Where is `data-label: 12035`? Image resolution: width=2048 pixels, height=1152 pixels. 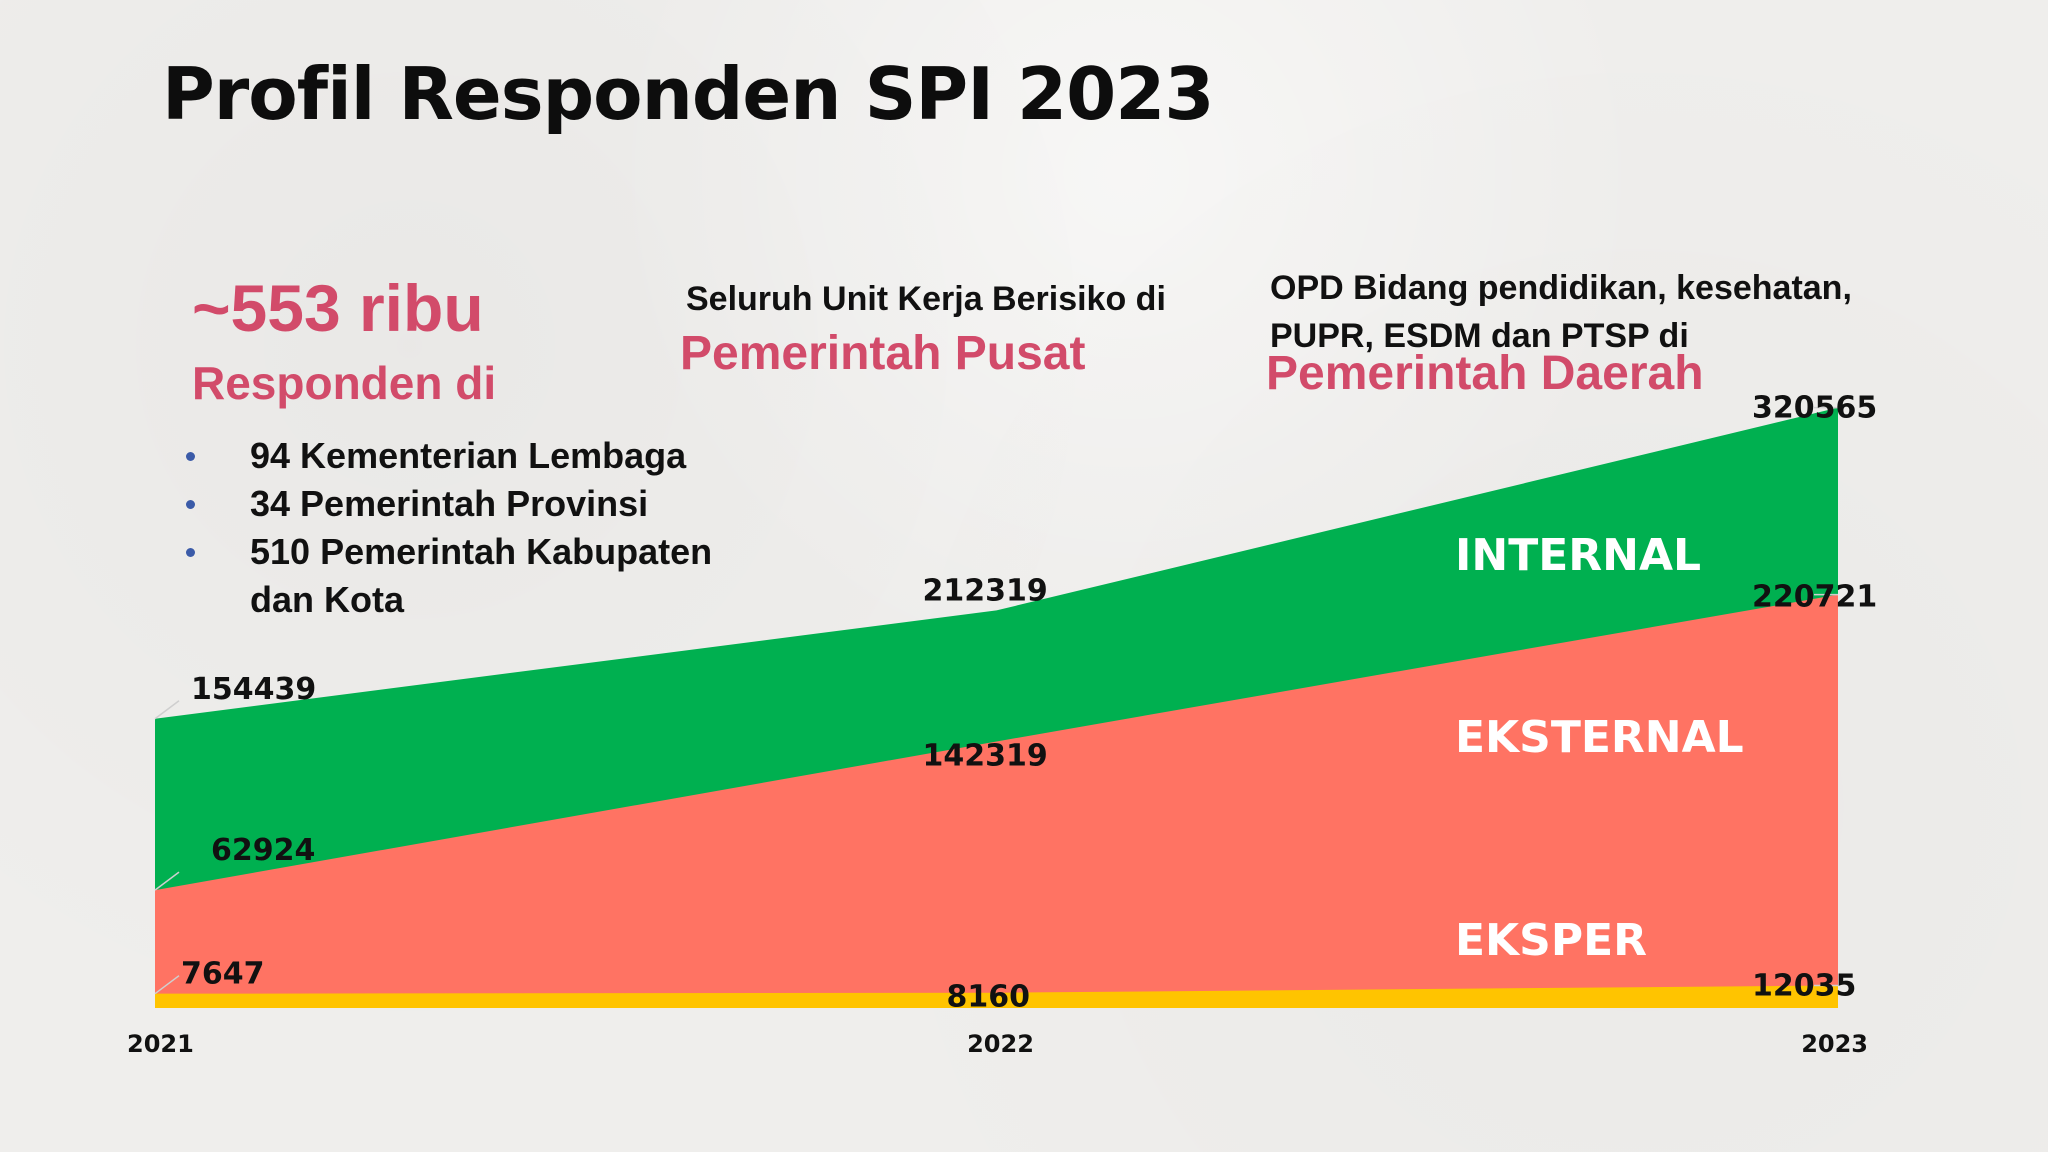
data-label: 12035 is located at coordinates (1804, 985).